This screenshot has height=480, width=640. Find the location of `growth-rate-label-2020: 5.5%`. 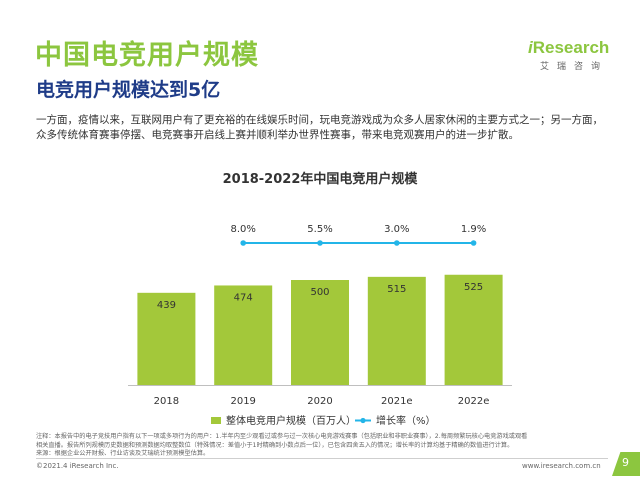

growth-rate-label-2020: 5.5% is located at coordinates (319, 229).